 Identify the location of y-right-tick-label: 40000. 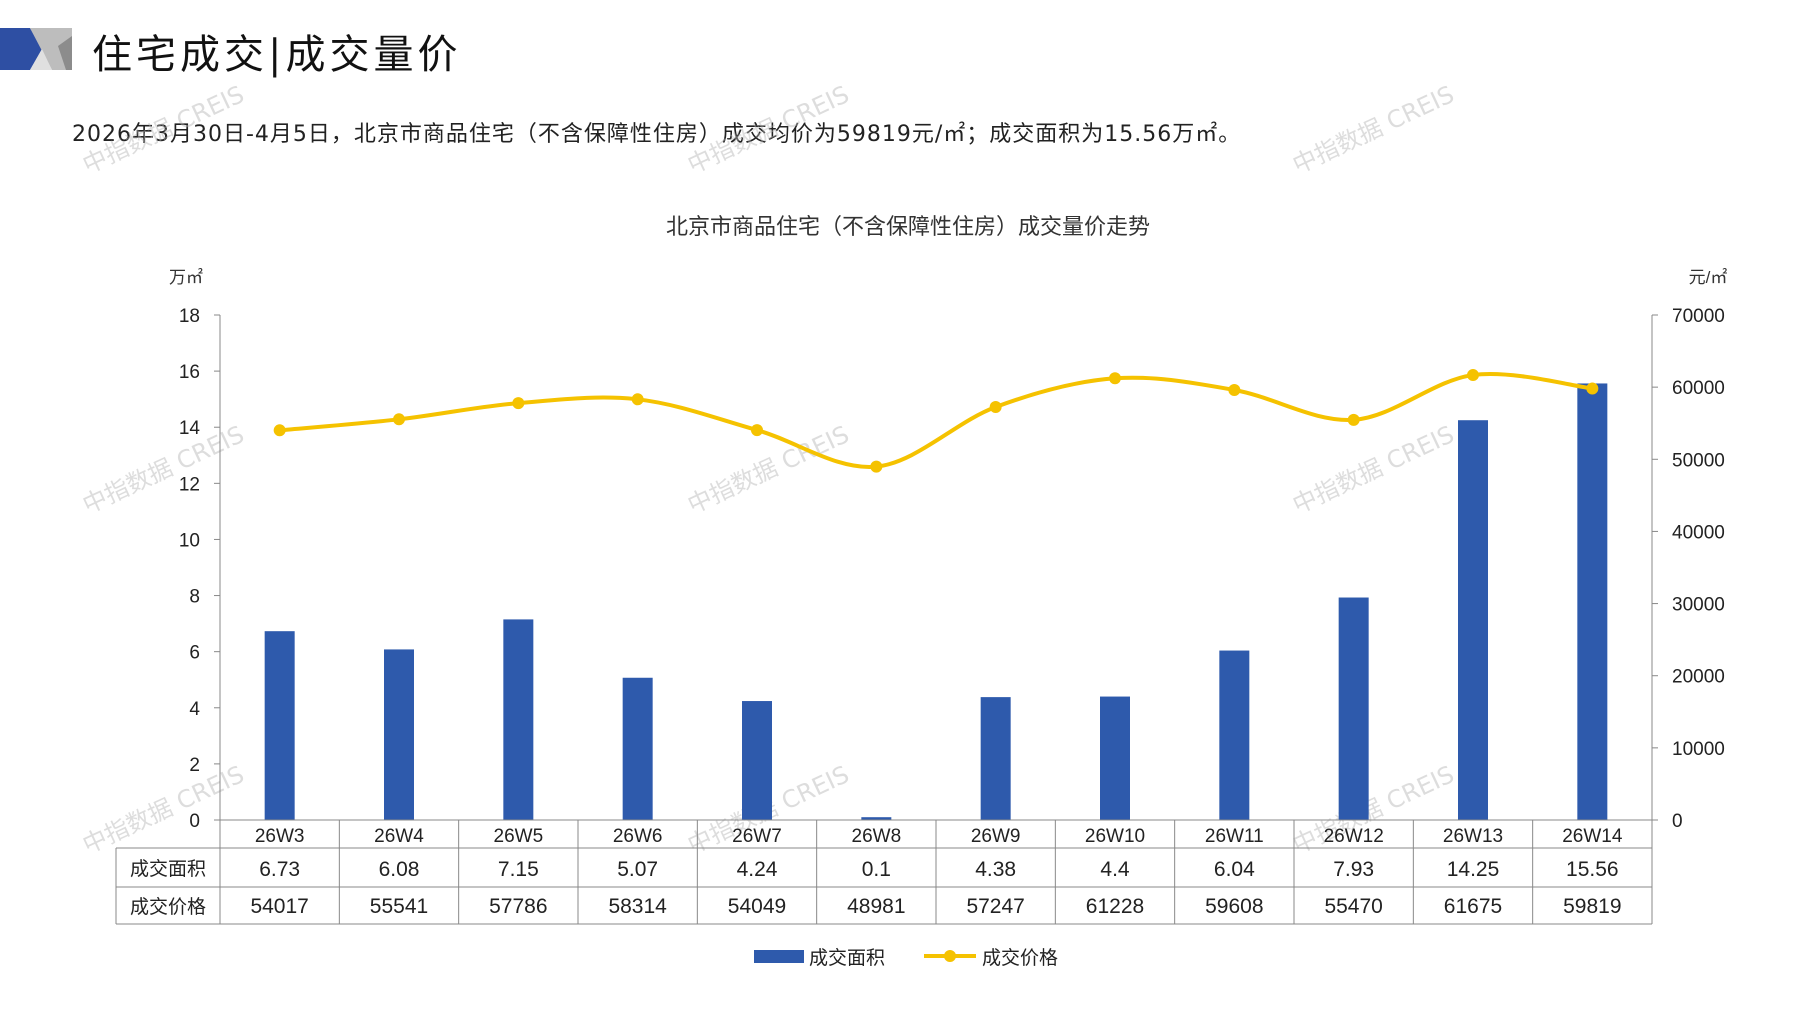
(1698, 532).